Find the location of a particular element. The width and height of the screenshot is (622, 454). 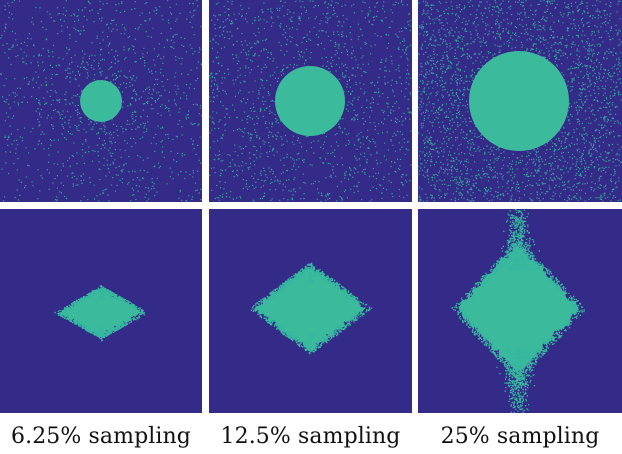

caption-6-25-sampling: 6.25% sampling is located at coordinates (101, 436).